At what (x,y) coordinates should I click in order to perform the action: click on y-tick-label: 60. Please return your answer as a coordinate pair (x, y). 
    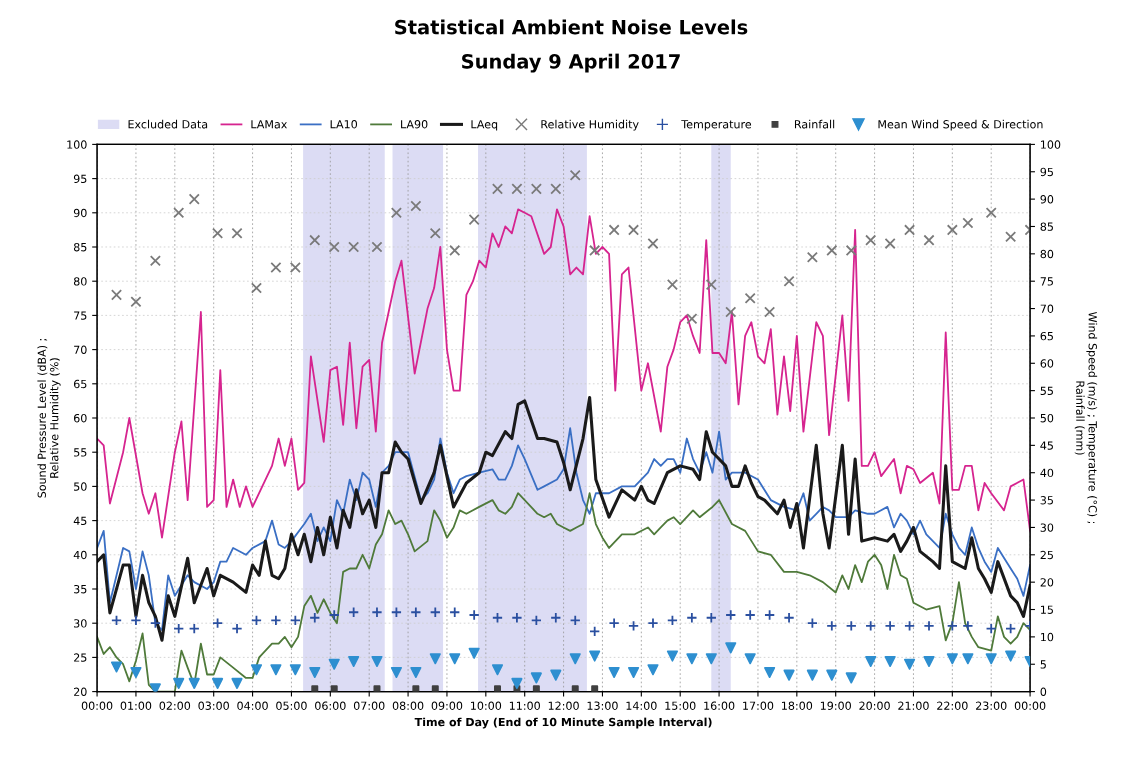
    Looking at the image, I should click on (80, 418).